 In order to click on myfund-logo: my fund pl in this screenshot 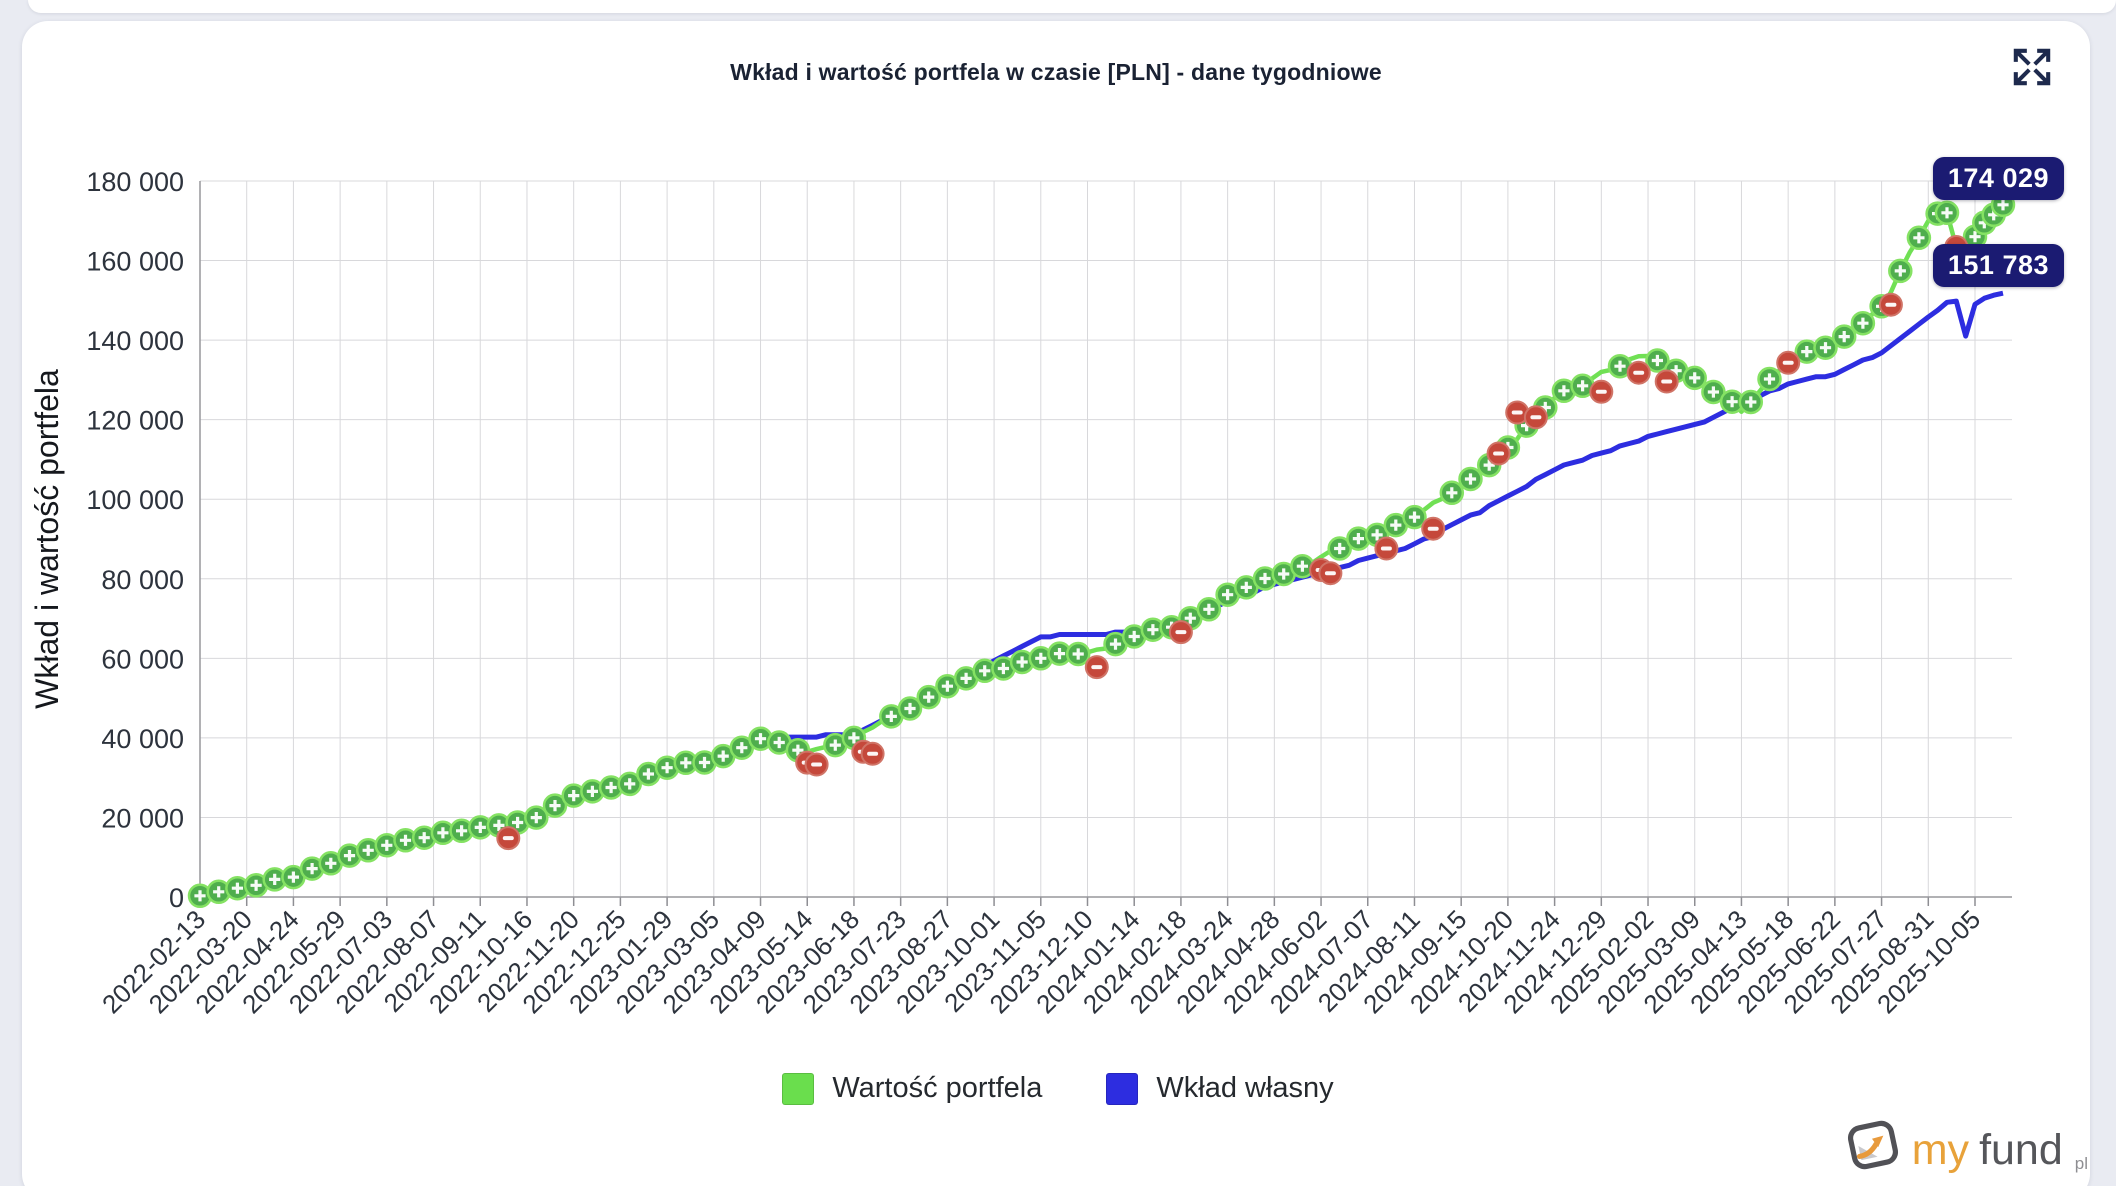, I will do `click(1966, 1147)`.